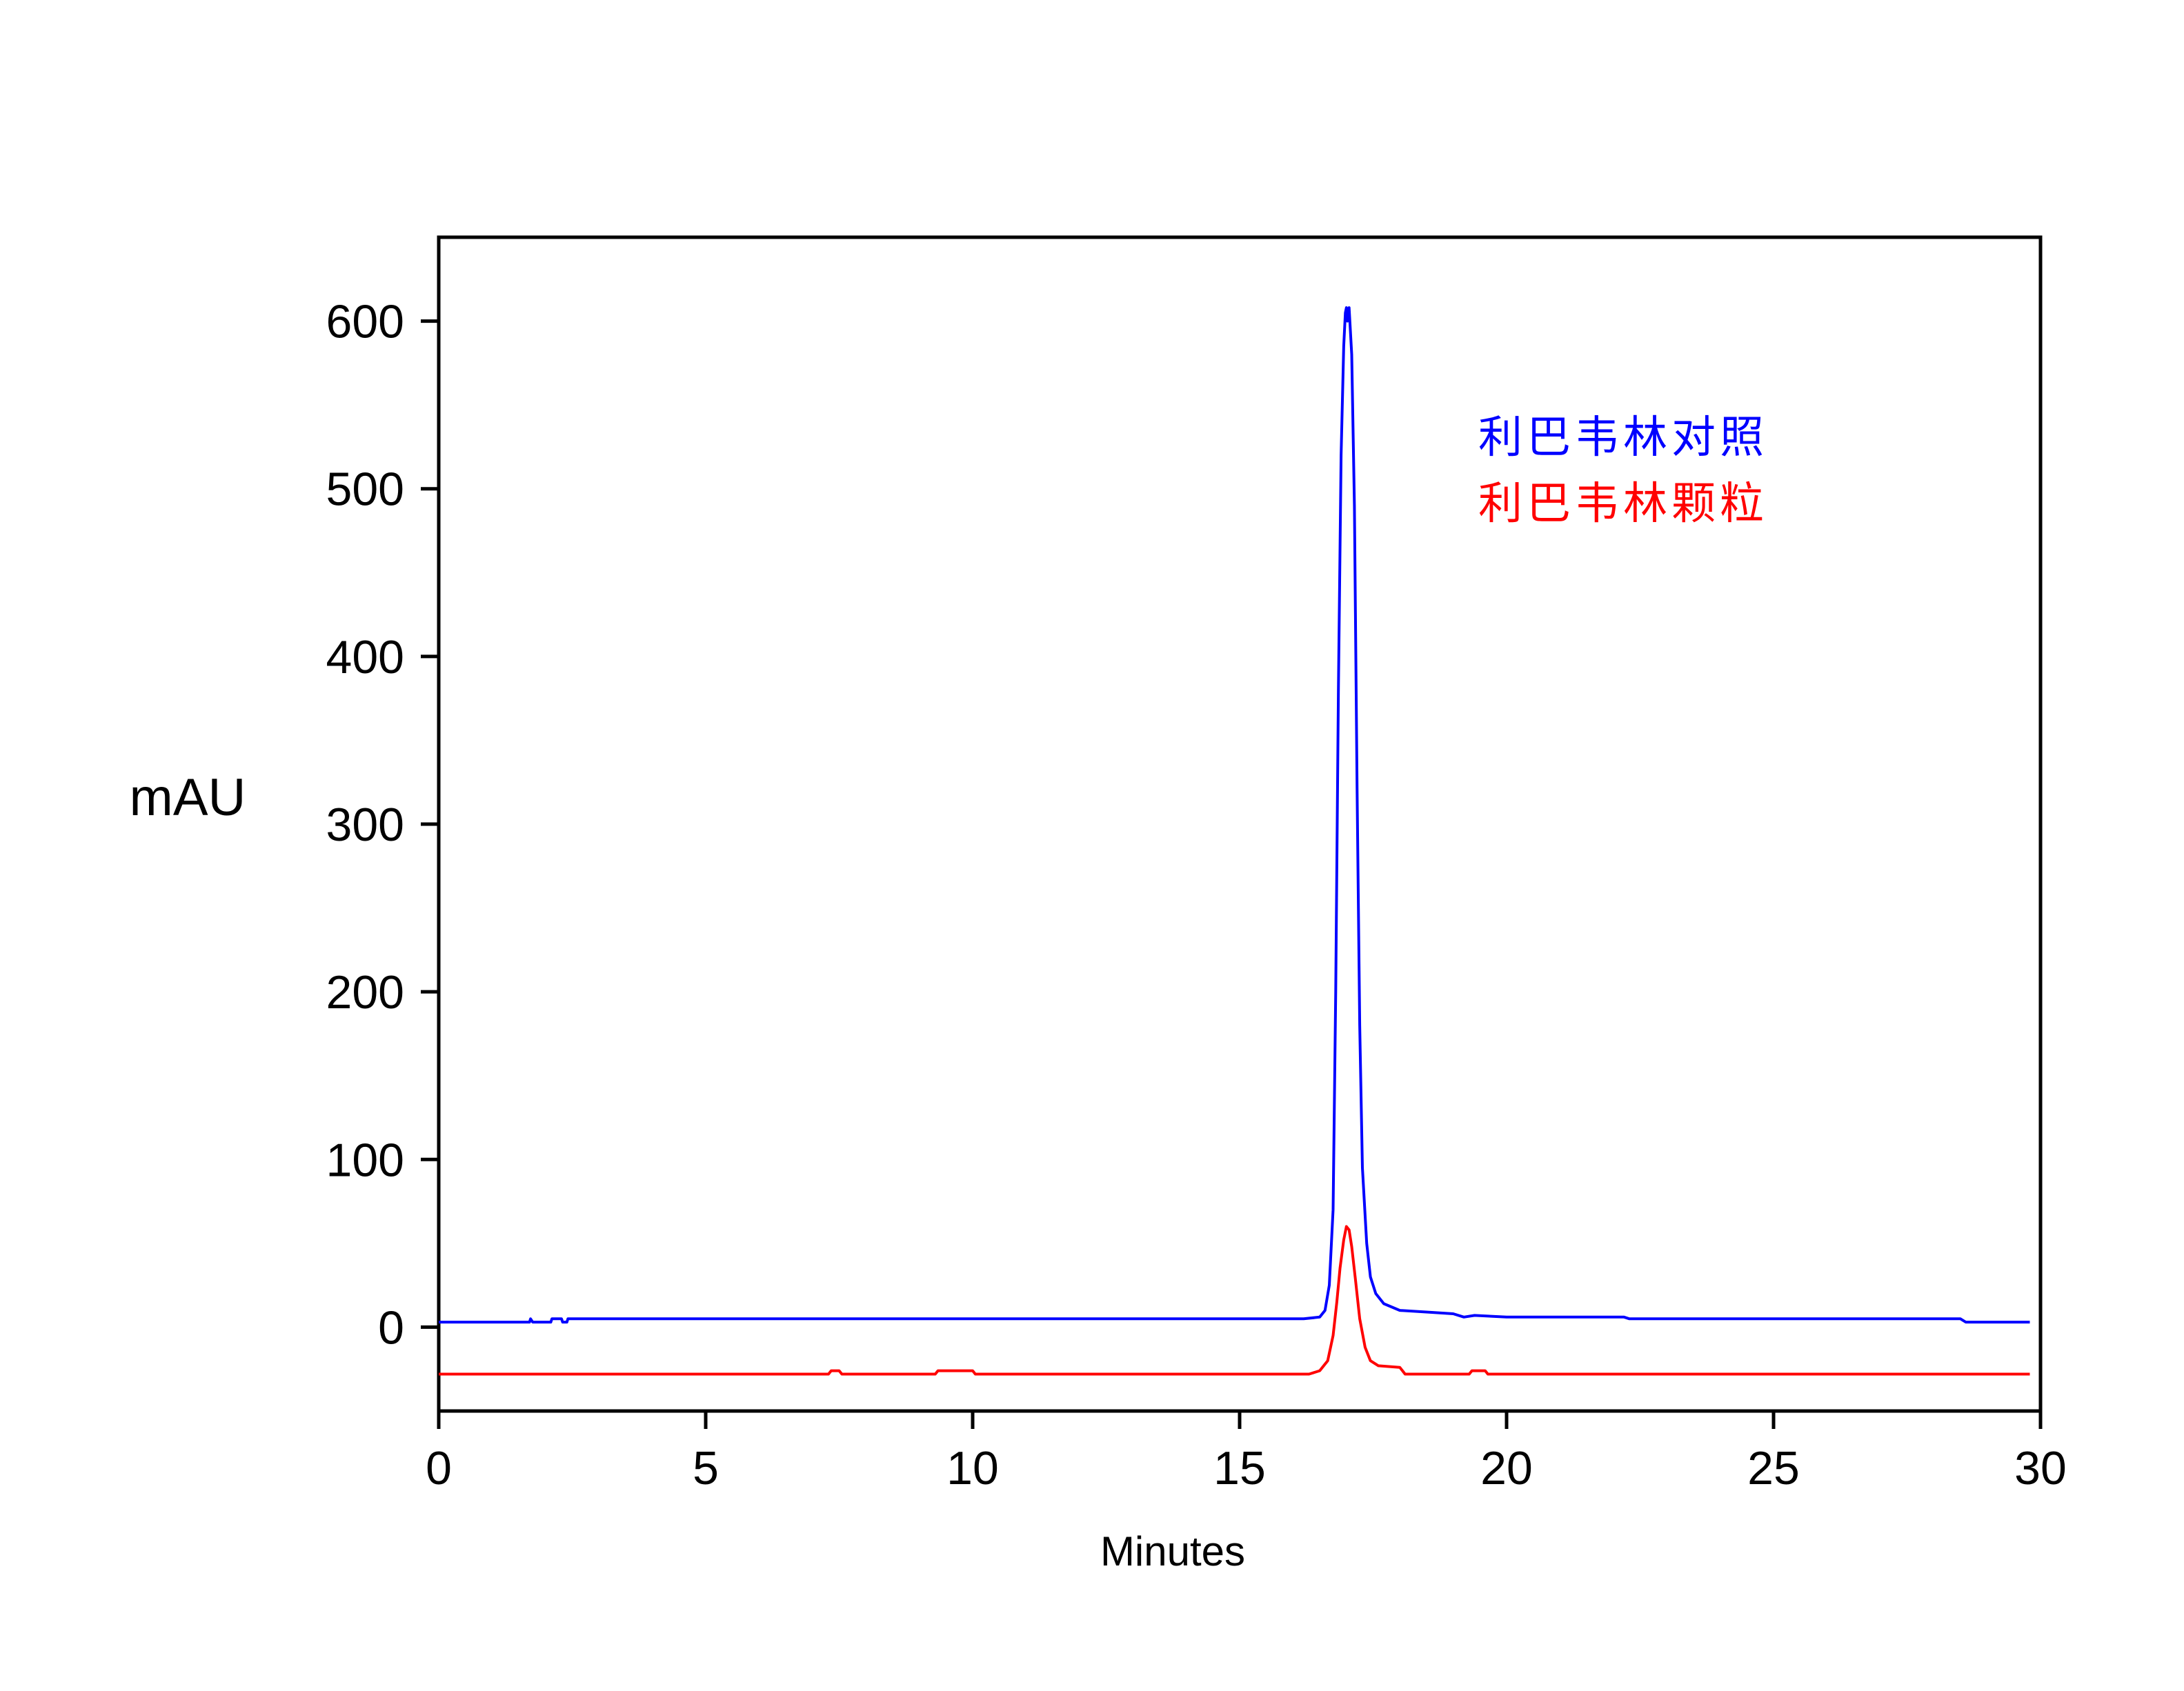 Image resolution: width=2184 pixels, height=1691 pixels. What do you see at coordinates (706, 1468) in the screenshot?
I see `x-tick-label: 5` at bounding box center [706, 1468].